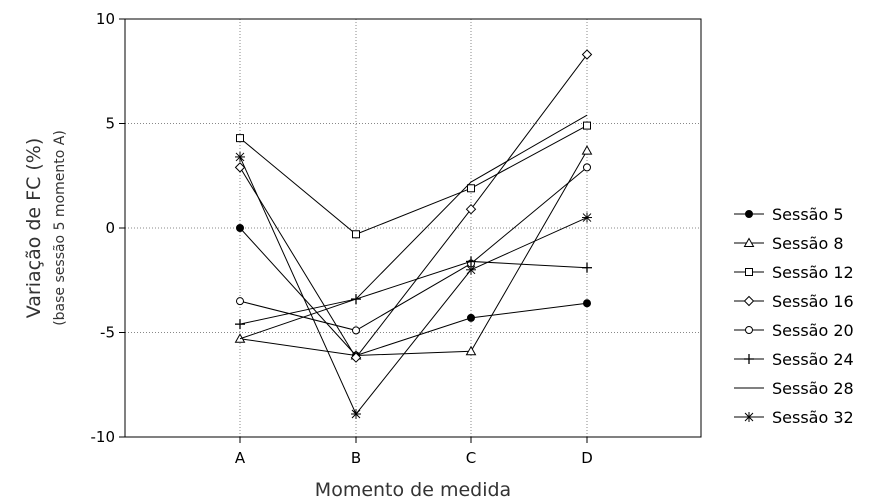 This screenshot has height=504, width=888. What do you see at coordinates (808, 243) in the screenshot?
I see `legend-label: Sessão 8` at bounding box center [808, 243].